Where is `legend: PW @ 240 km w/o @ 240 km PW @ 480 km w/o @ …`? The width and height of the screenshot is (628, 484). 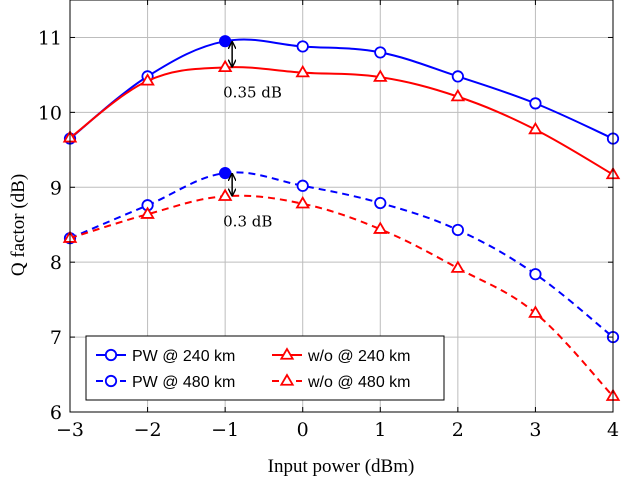
legend: PW @ 240 km w/o @ 240 km PW @ 480 km w/o @ … is located at coordinates (265, 368).